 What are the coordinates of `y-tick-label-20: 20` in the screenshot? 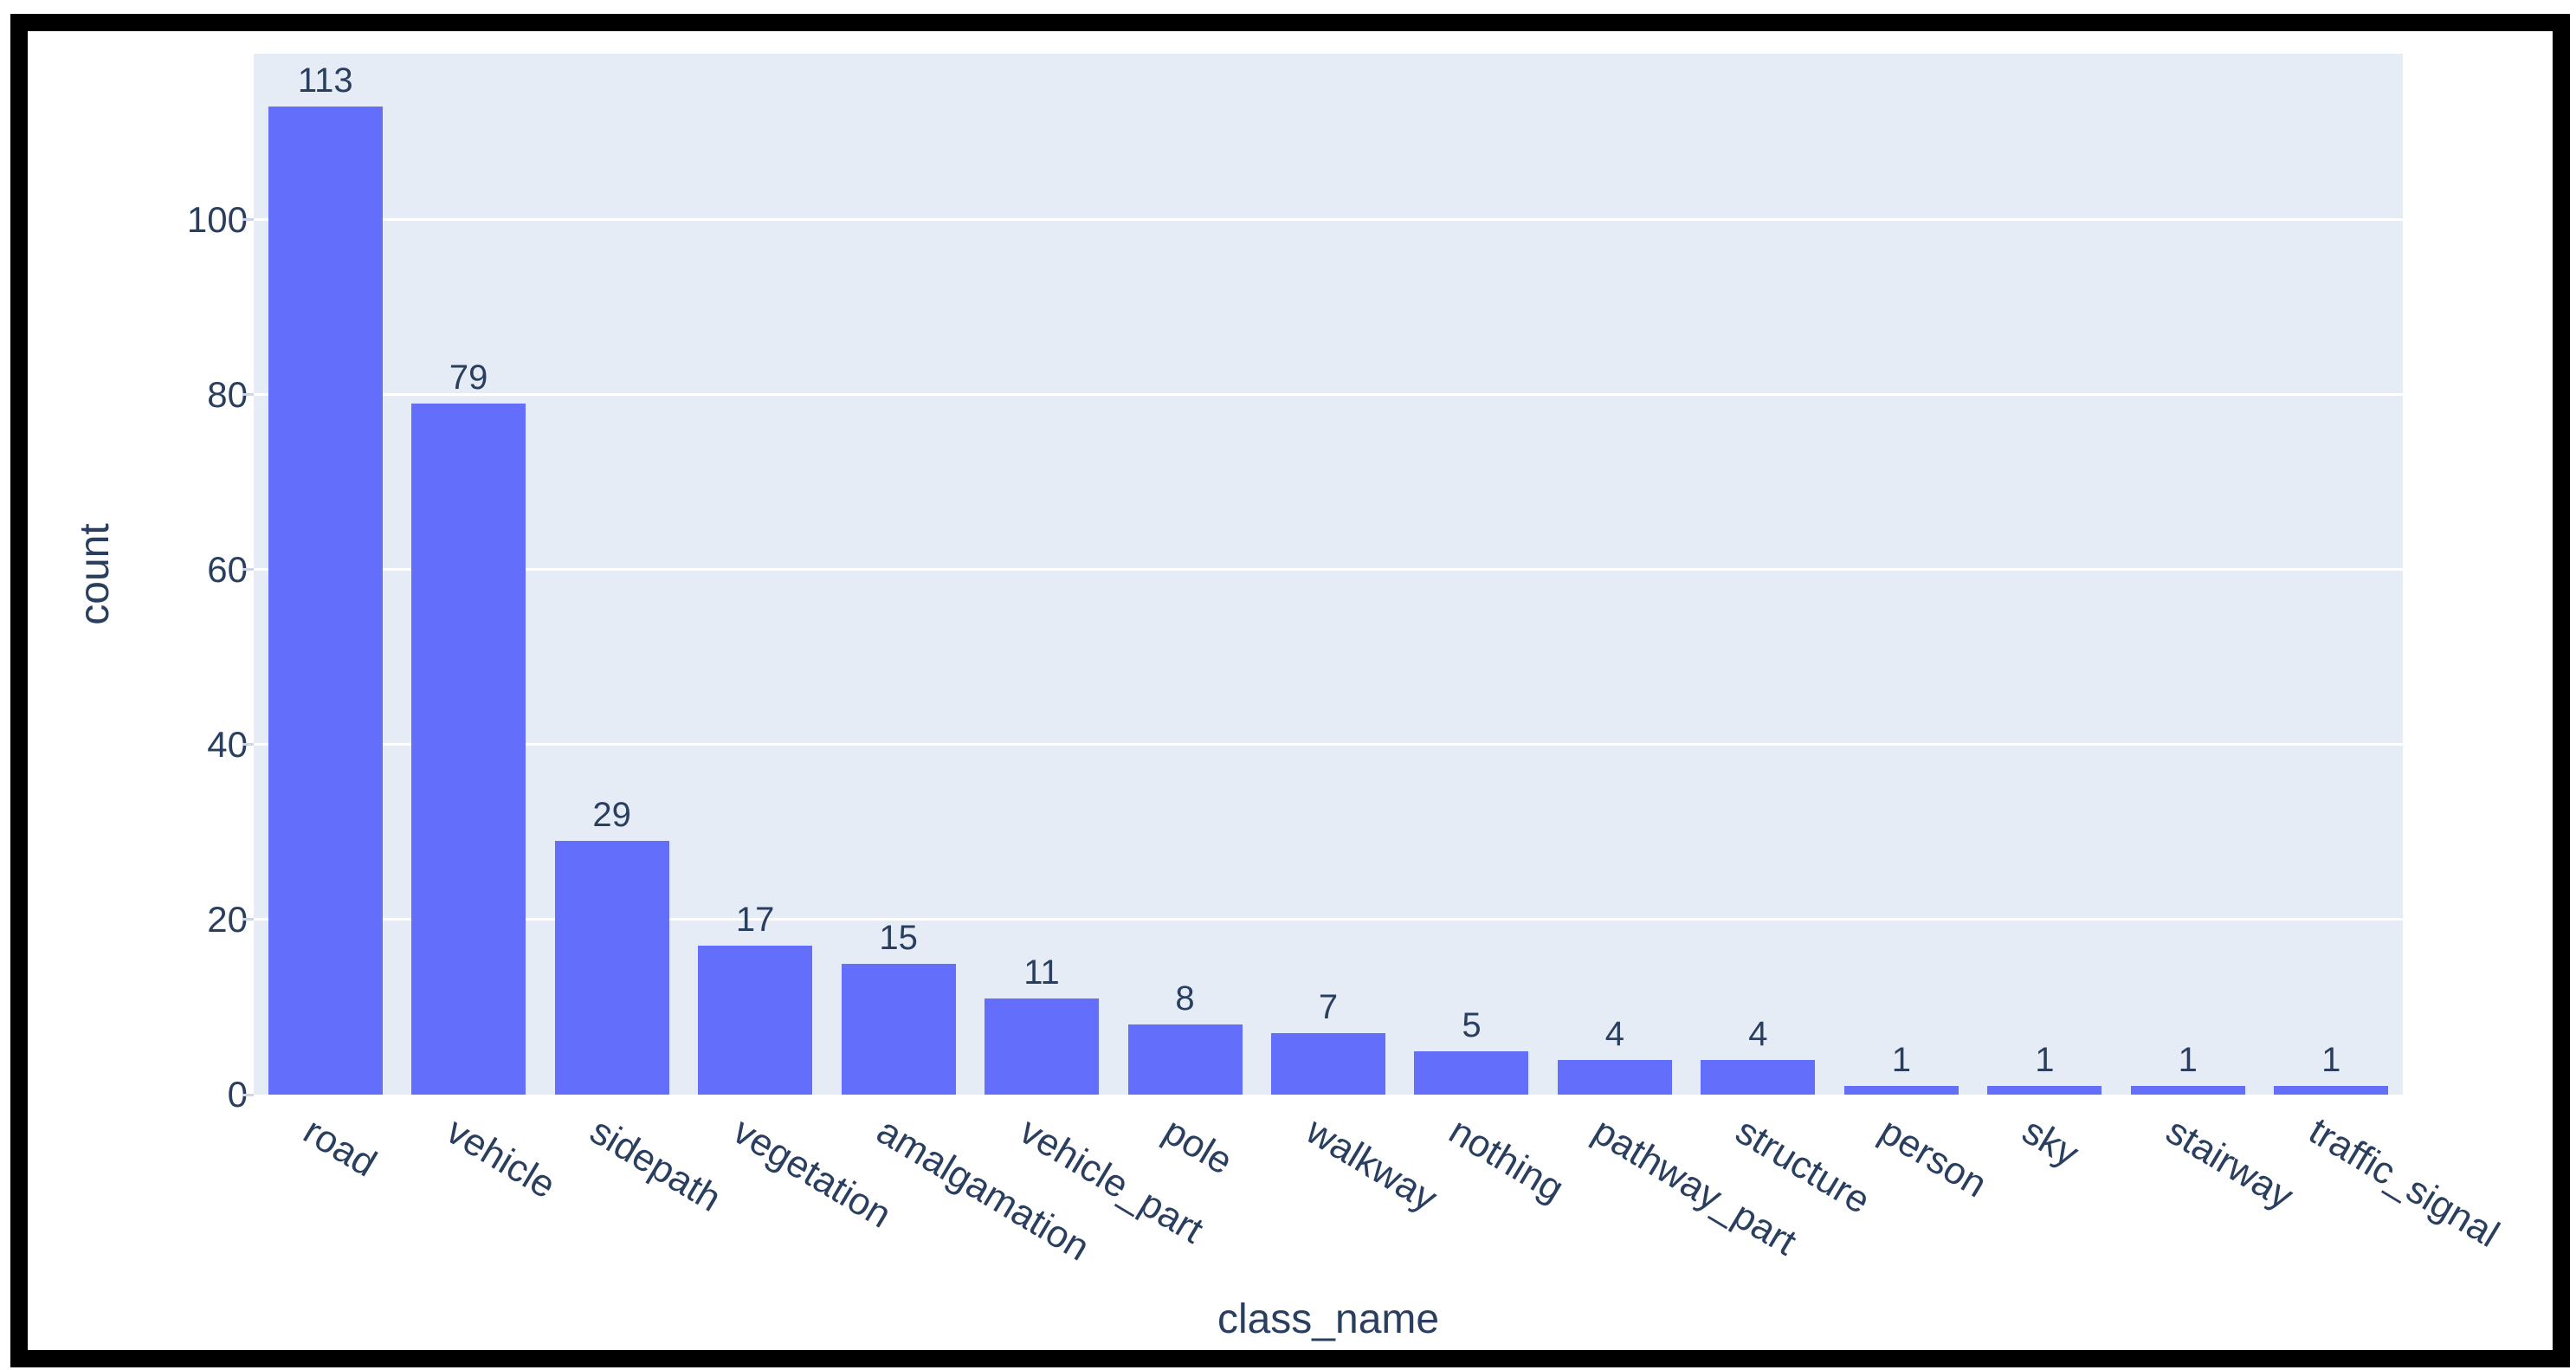 It's located at (227, 919).